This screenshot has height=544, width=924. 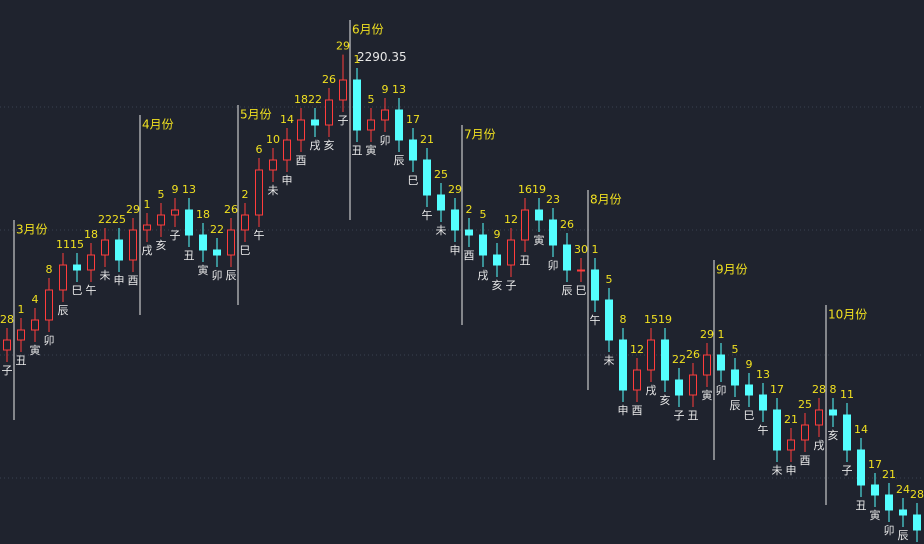 What do you see at coordinates (553, 199) in the screenshot?
I see `day-label: 23` at bounding box center [553, 199].